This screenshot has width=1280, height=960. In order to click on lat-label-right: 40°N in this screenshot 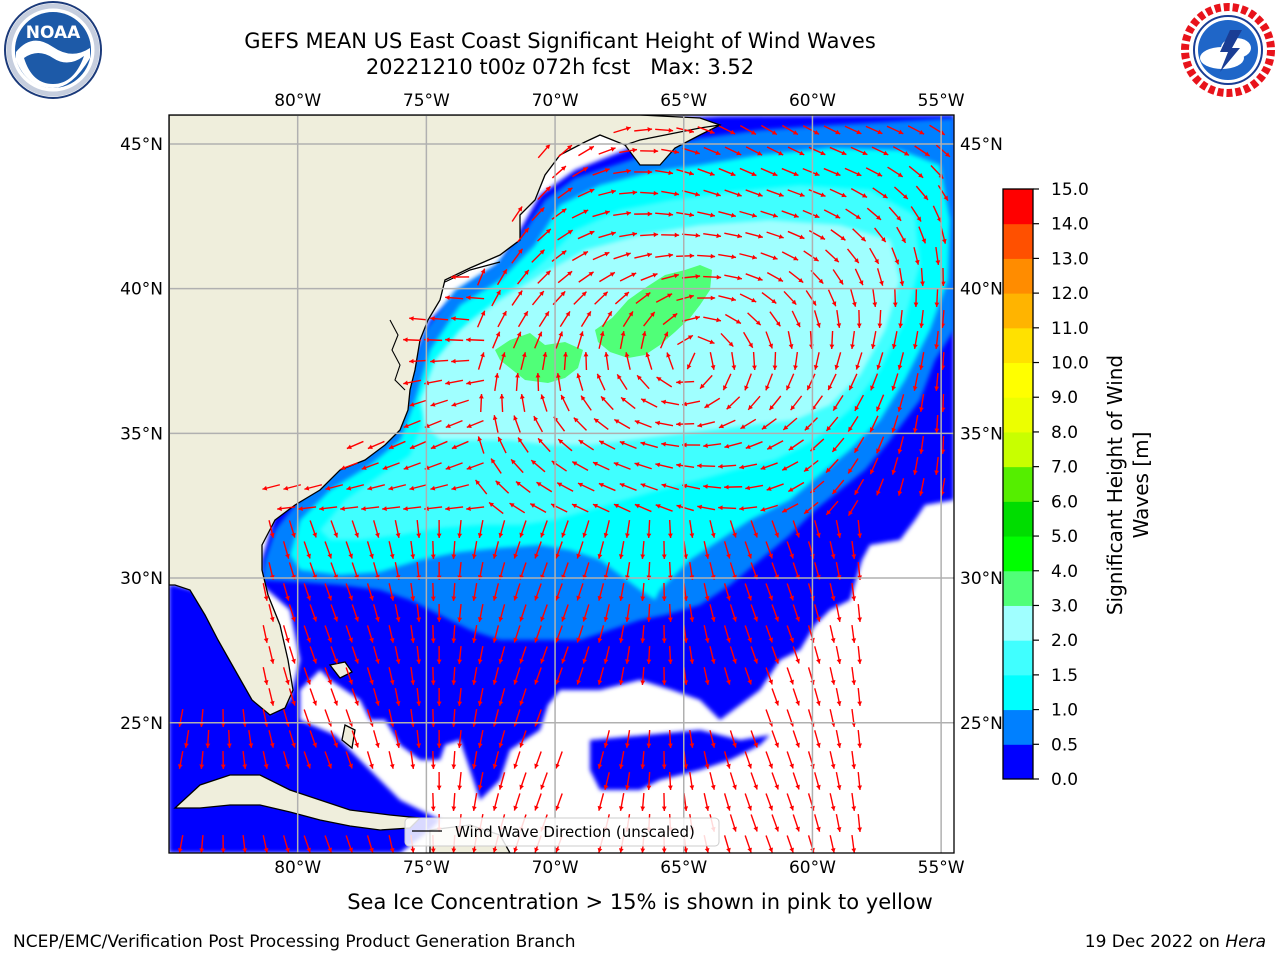, I will do `click(981, 290)`.